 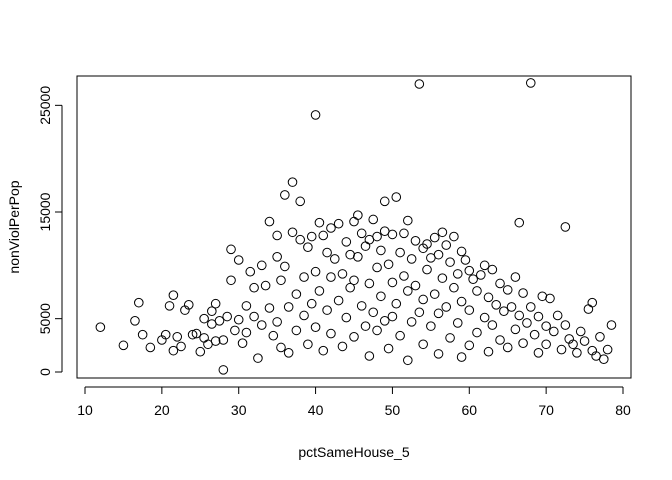 What do you see at coordinates (316, 410) in the screenshot?
I see `x-tick-label: 40` at bounding box center [316, 410].